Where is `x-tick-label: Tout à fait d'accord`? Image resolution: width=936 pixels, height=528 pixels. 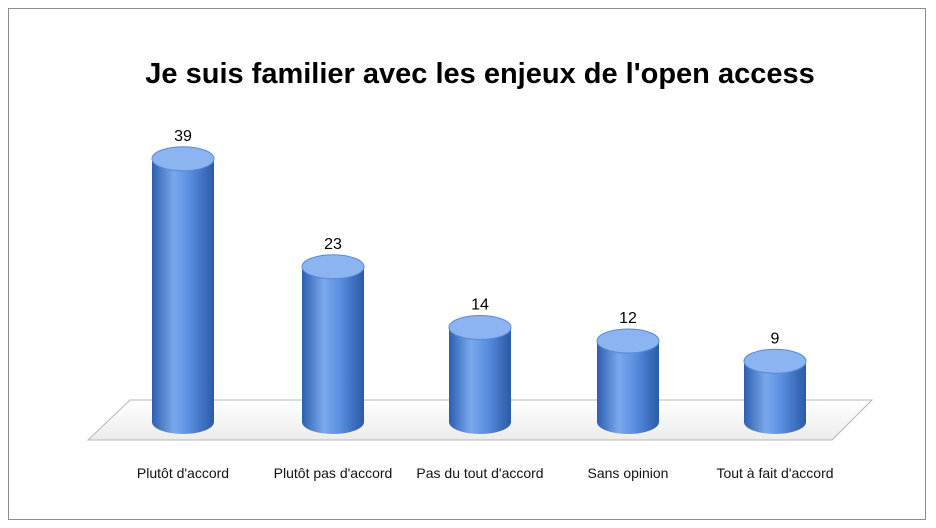 x-tick-label: Tout à fait d'accord is located at coordinates (775, 473).